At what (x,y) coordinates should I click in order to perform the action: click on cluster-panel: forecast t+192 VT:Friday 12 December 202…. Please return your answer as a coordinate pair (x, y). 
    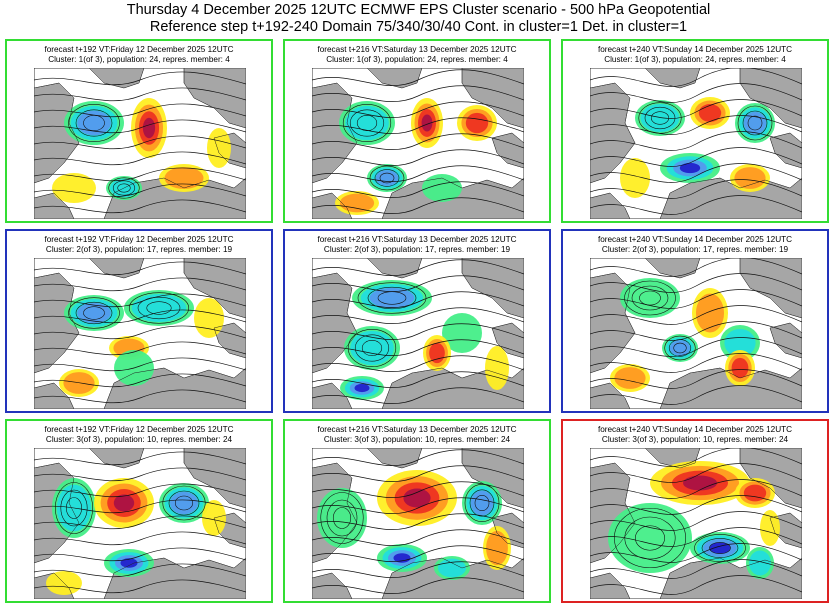
    Looking at the image, I should click on (139, 321).